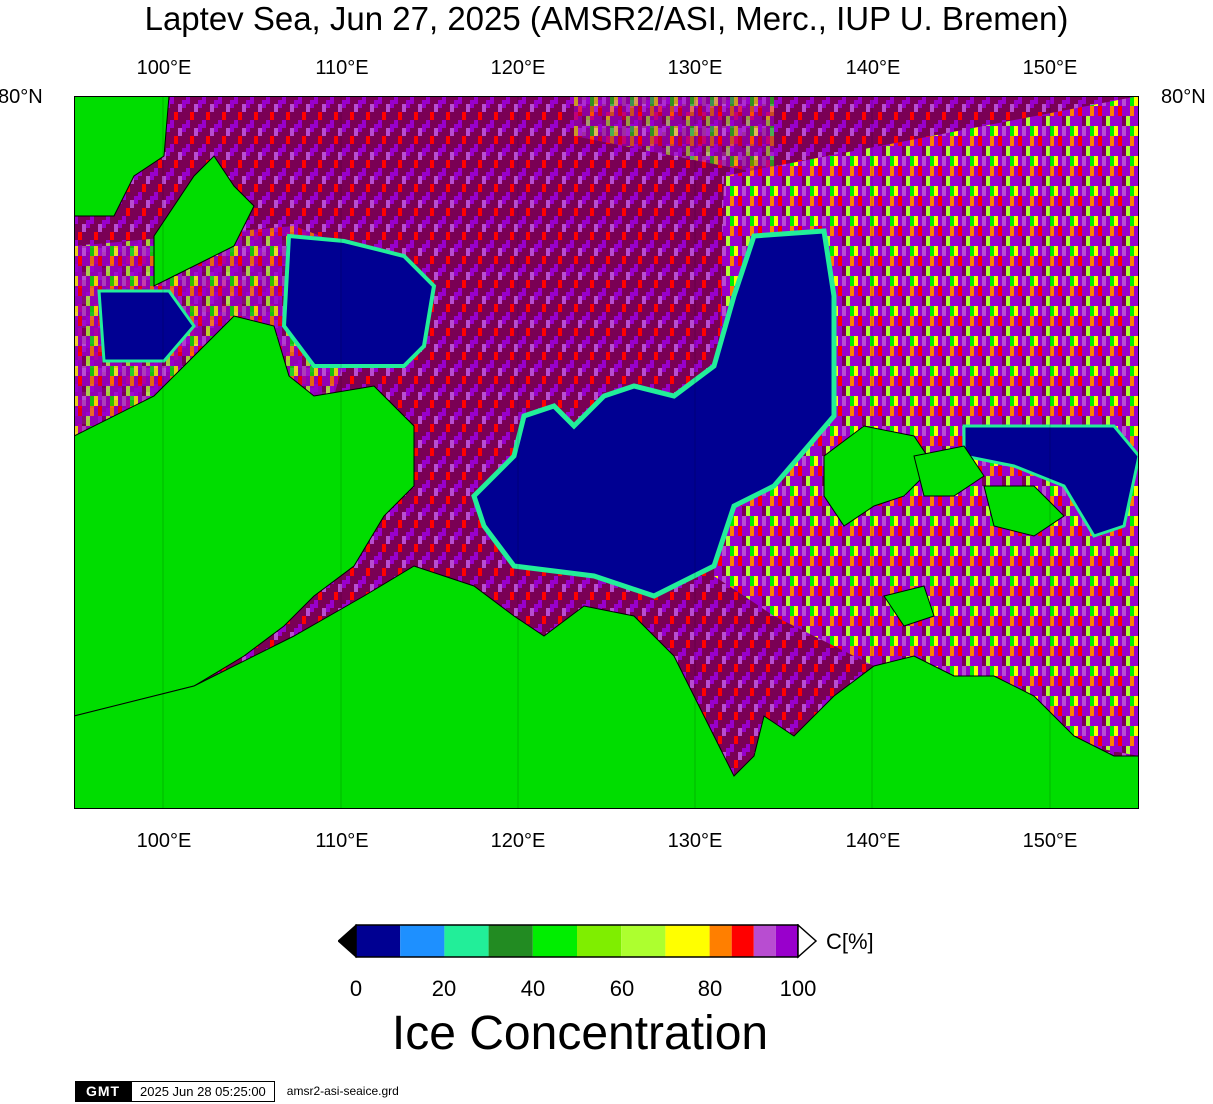 This screenshot has height=1104, width=1213. What do you see at coordinates (1024, 511) in the screenshot?
I see `land-new-siberia-island` at bounding box center [1024, 511].